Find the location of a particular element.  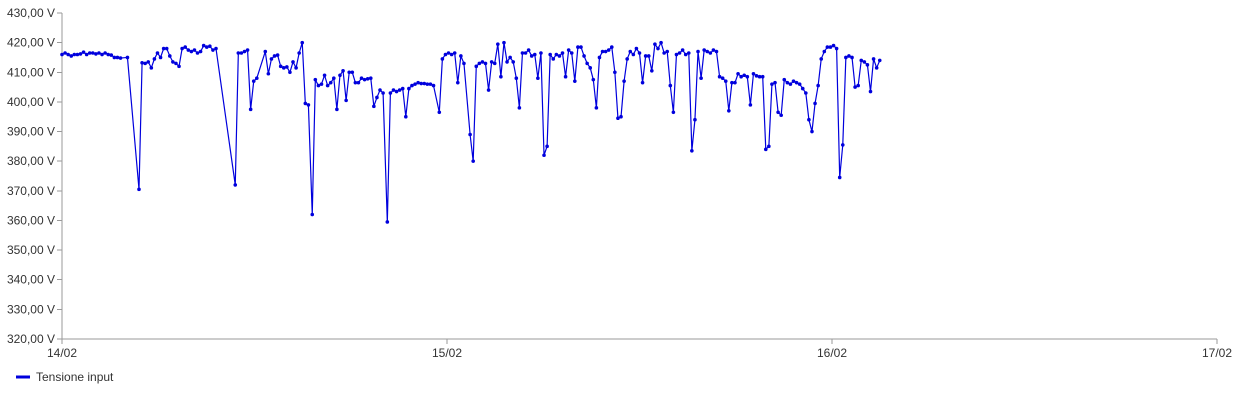

x-tick-label: 16/02 is located at coordinates (832, 353).